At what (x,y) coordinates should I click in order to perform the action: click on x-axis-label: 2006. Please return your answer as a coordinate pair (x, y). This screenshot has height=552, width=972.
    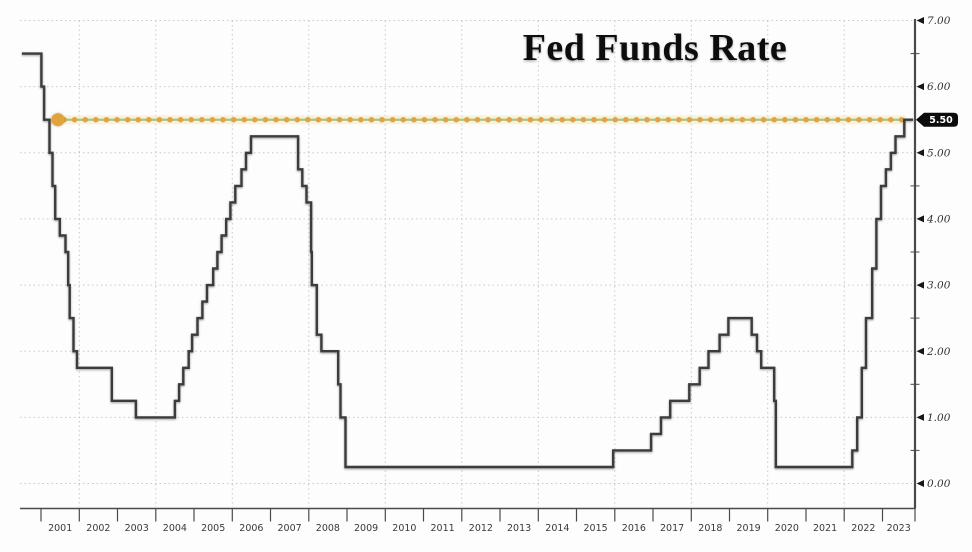
    Looking at the image, I should click on (251, 528).